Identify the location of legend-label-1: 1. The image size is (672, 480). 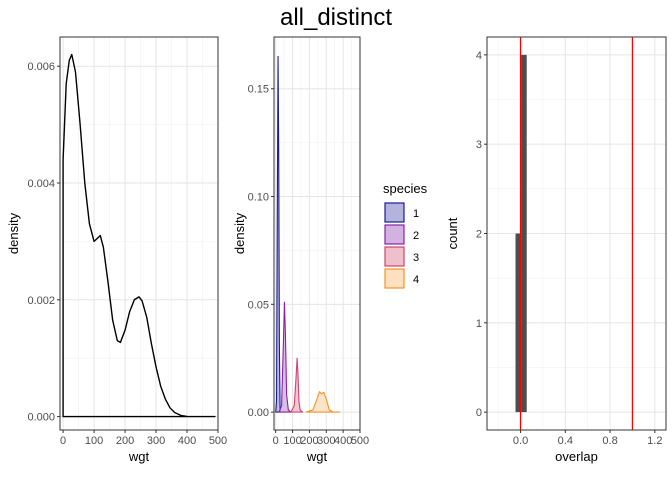
(416, 214).